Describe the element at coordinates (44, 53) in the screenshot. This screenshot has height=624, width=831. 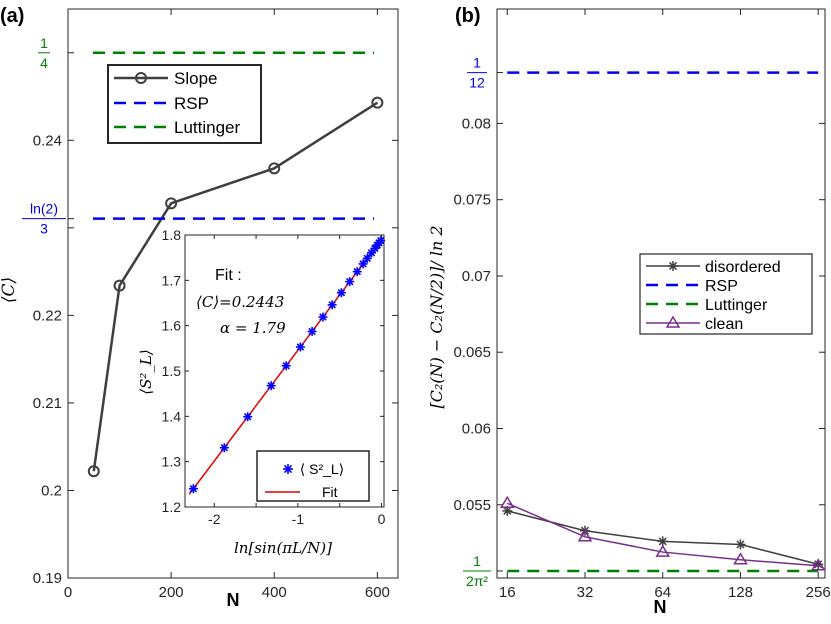
I see `a-special-tick-label: 14` at that location.